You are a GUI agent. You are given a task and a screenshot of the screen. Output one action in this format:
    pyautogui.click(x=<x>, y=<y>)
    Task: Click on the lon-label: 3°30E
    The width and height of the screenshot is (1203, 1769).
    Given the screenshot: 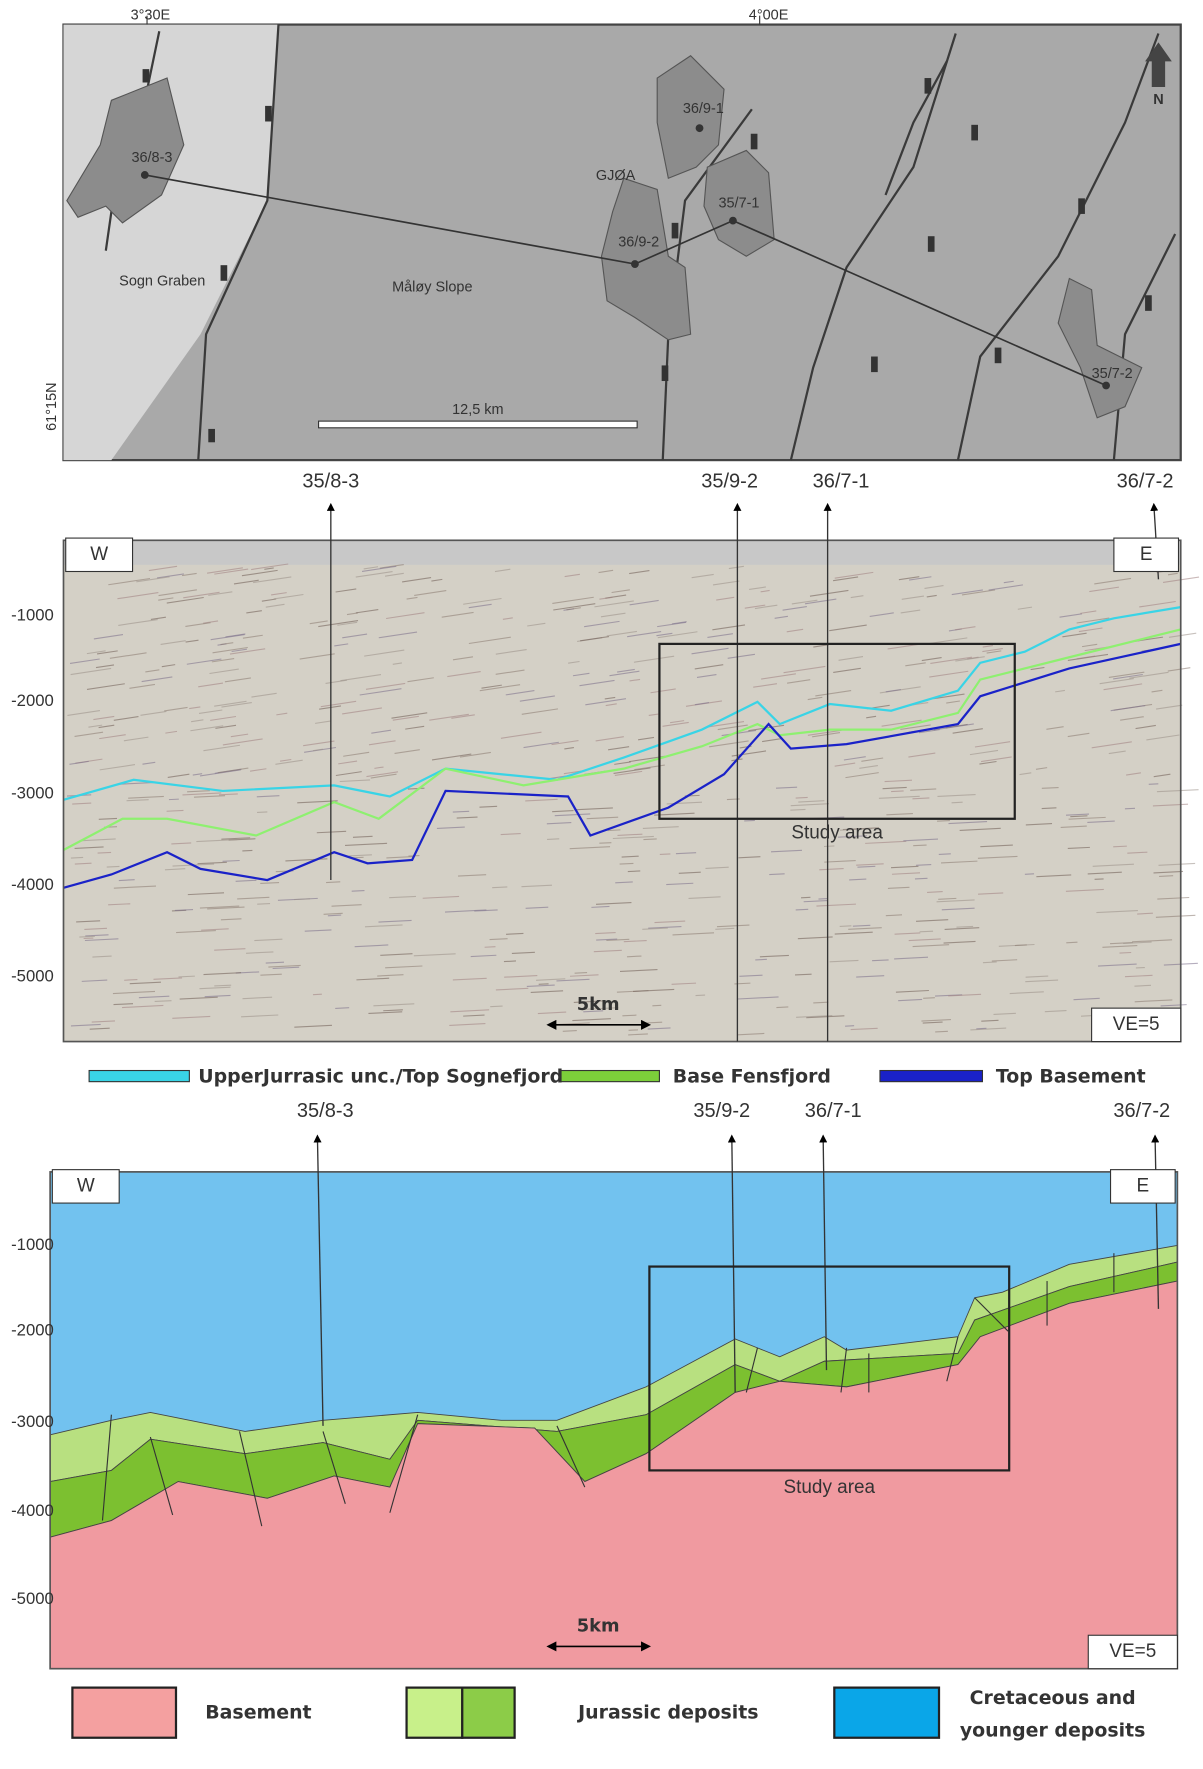 What is the action you would take?
    pyautogui.click(x=151, y=15)
    